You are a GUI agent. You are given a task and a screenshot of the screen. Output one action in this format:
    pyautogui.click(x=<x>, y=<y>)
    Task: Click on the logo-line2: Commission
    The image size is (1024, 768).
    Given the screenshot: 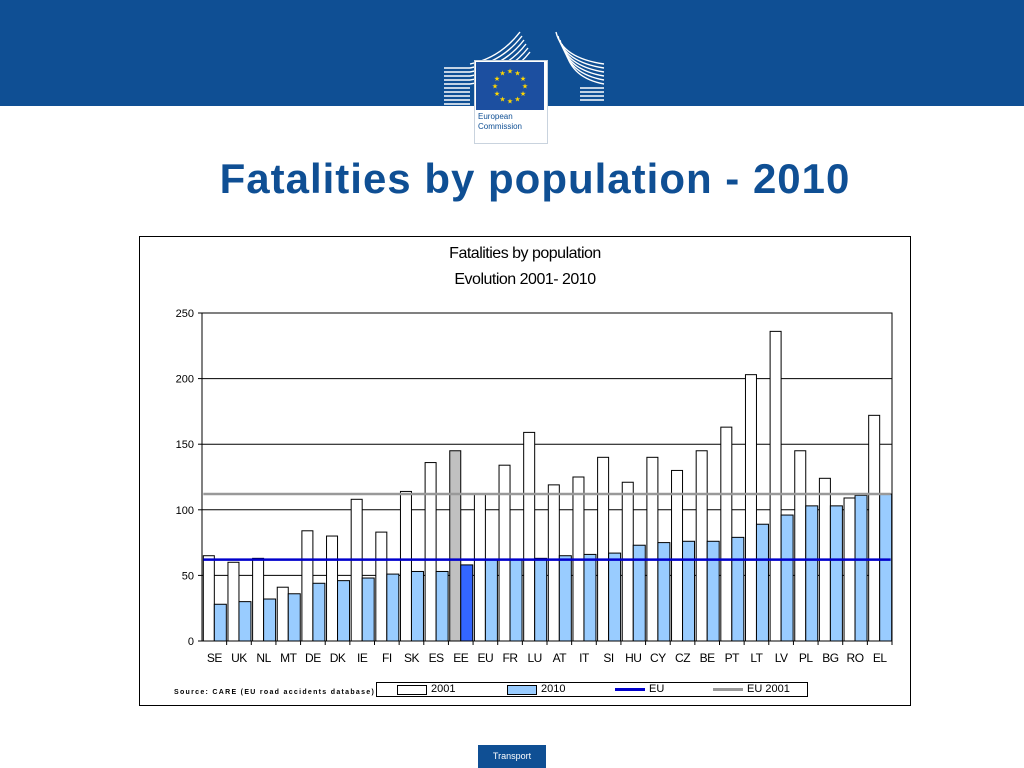 What is the action you would take?
    pyautogui.click(x=500, y=126)
    